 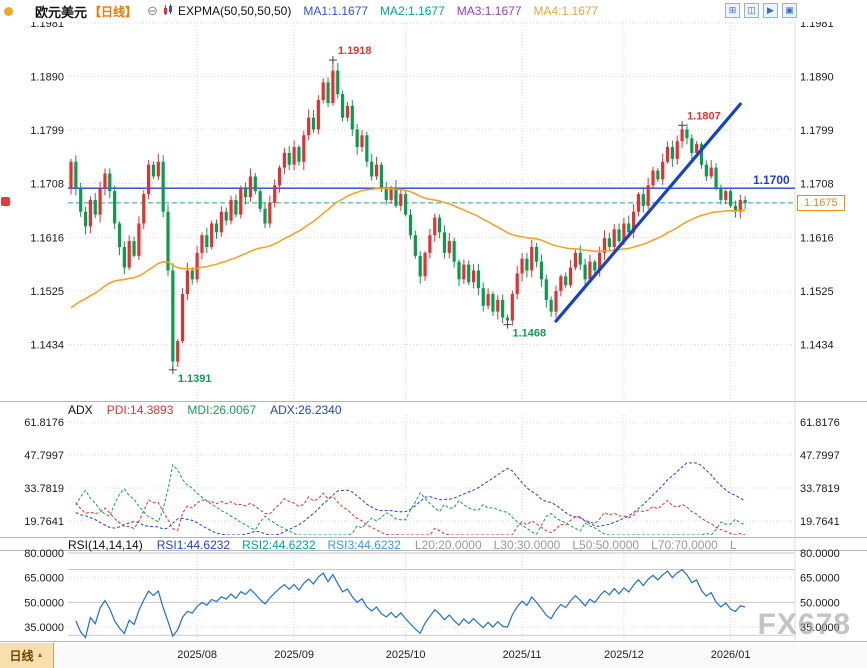 What do you see at coordinates (193, 545) in the screenshot?
I see `rsi-value-1: RSI1:44.6232` at bounding box center [193, 545].